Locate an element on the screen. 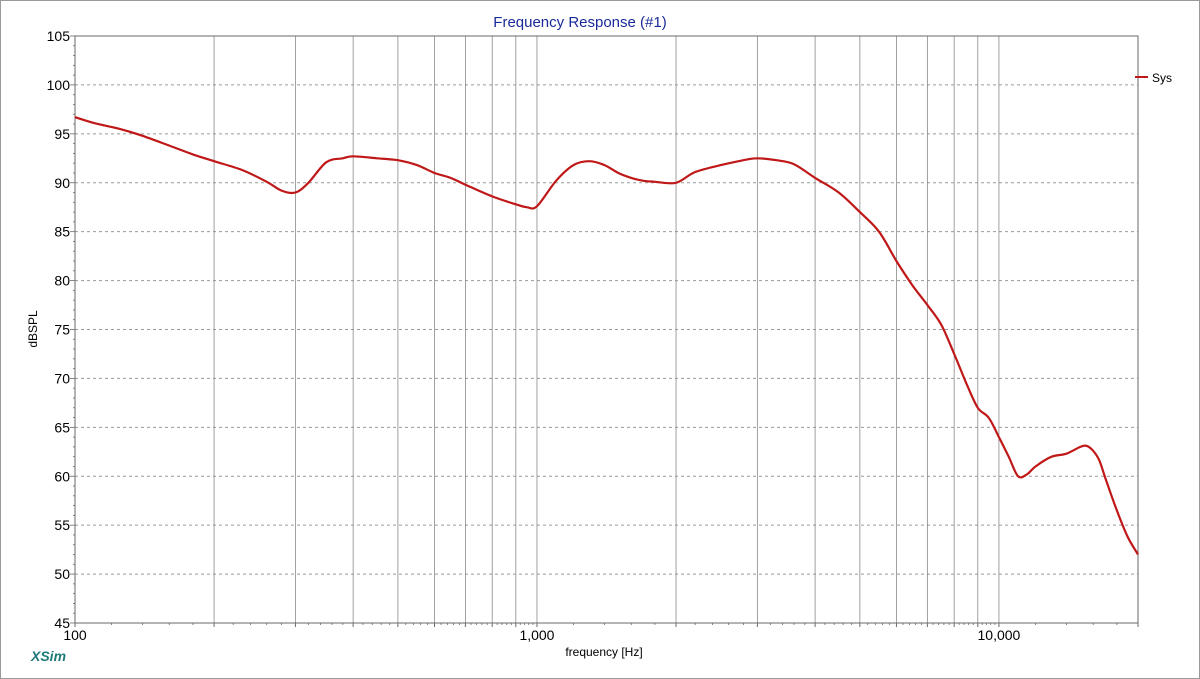  x-tick-labels: 100 1,000 10,000 is located at coordinates (541, 635).